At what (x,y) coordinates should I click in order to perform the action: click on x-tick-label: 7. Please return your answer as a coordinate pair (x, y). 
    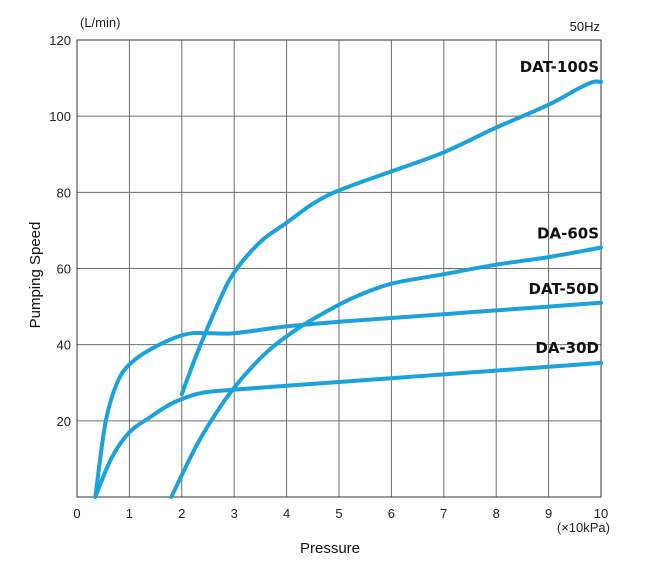
    Looking at the image, I should click on (443, 513).